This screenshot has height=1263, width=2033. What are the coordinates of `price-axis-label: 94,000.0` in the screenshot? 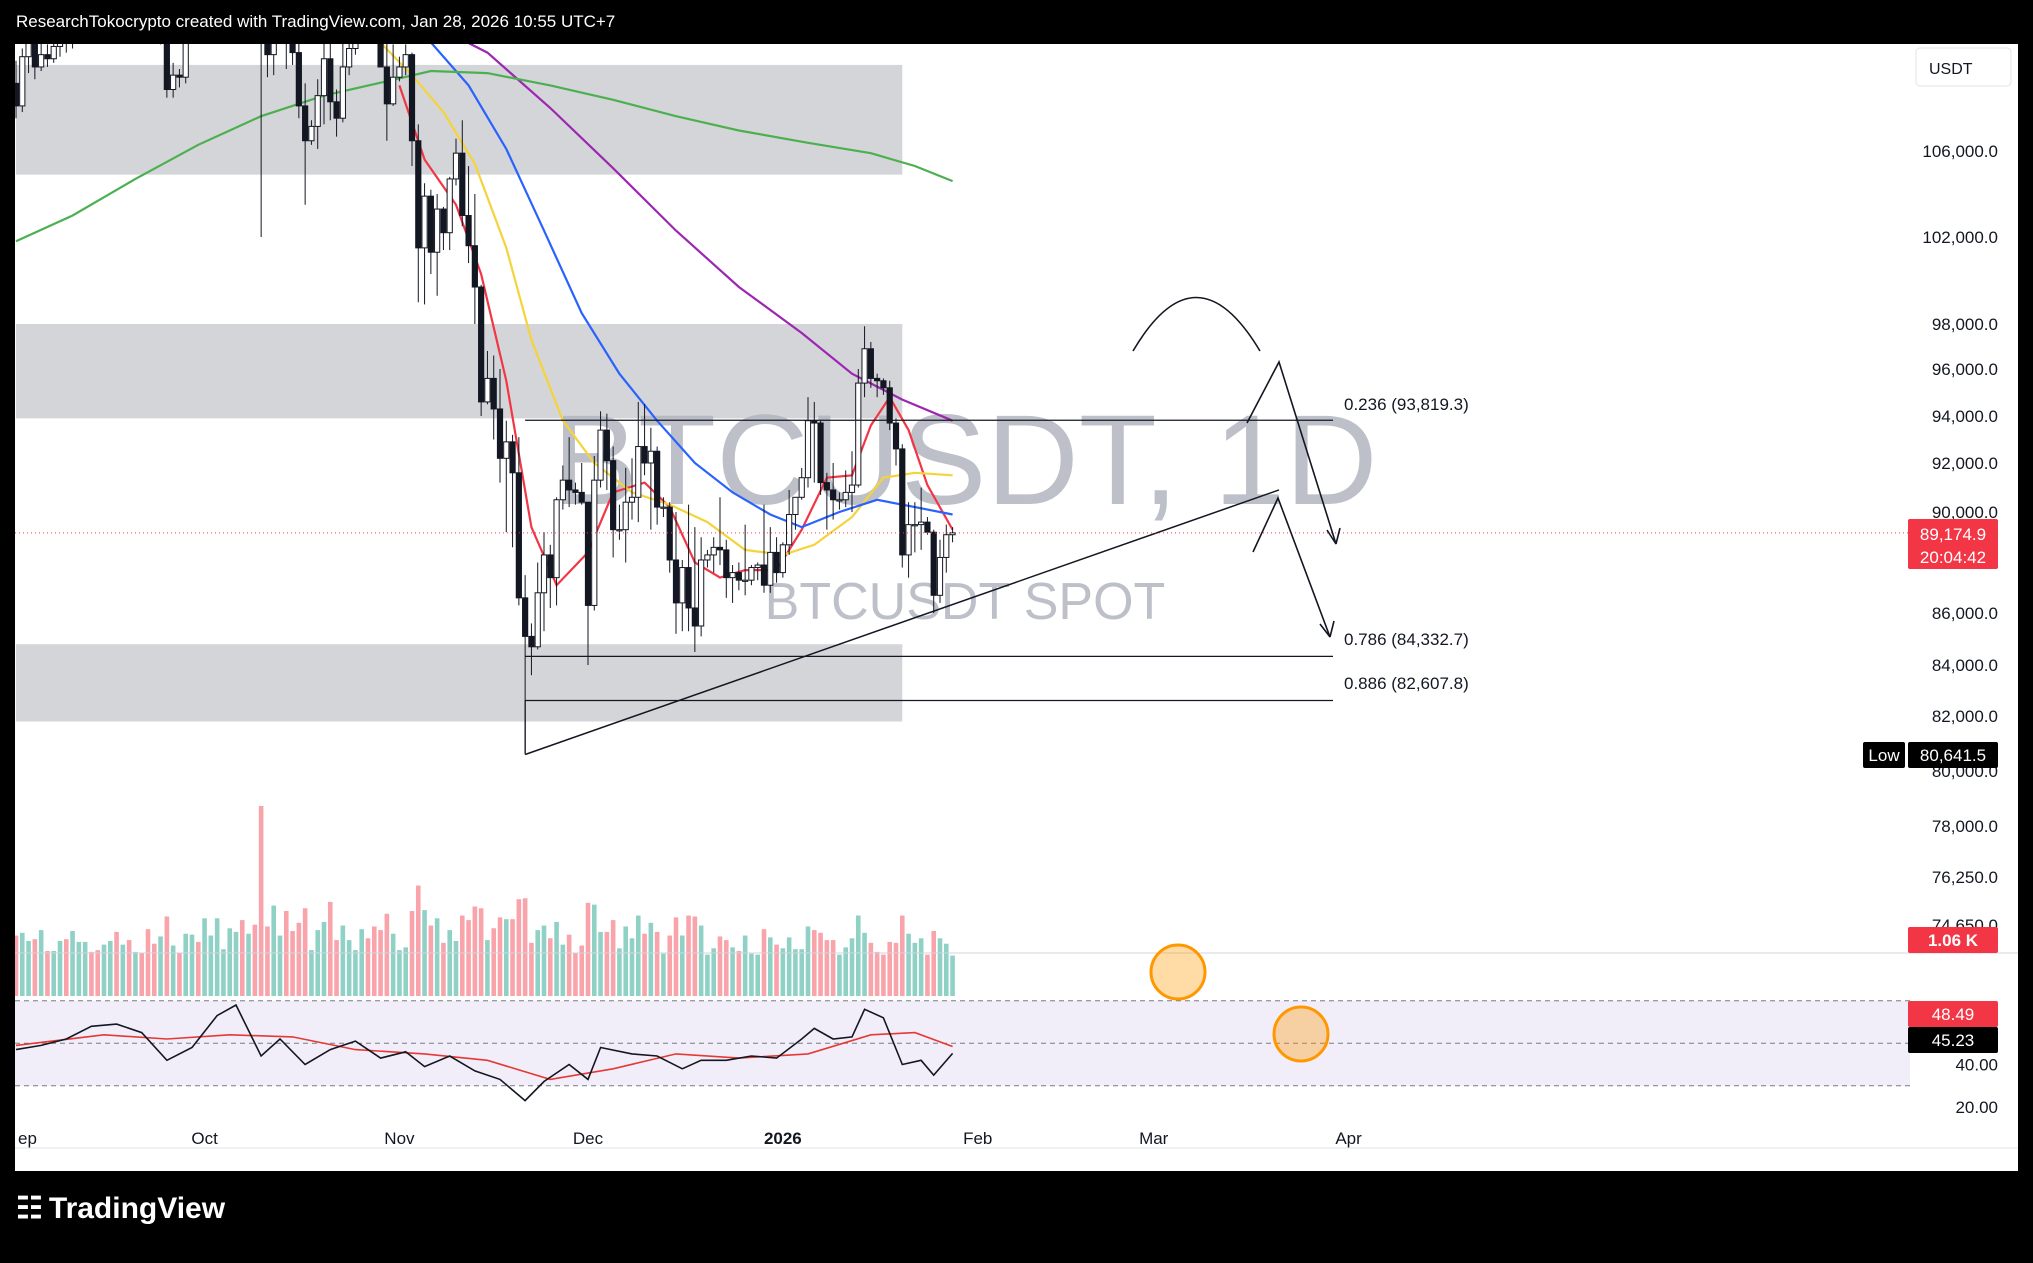 It's located at (1965, 416).